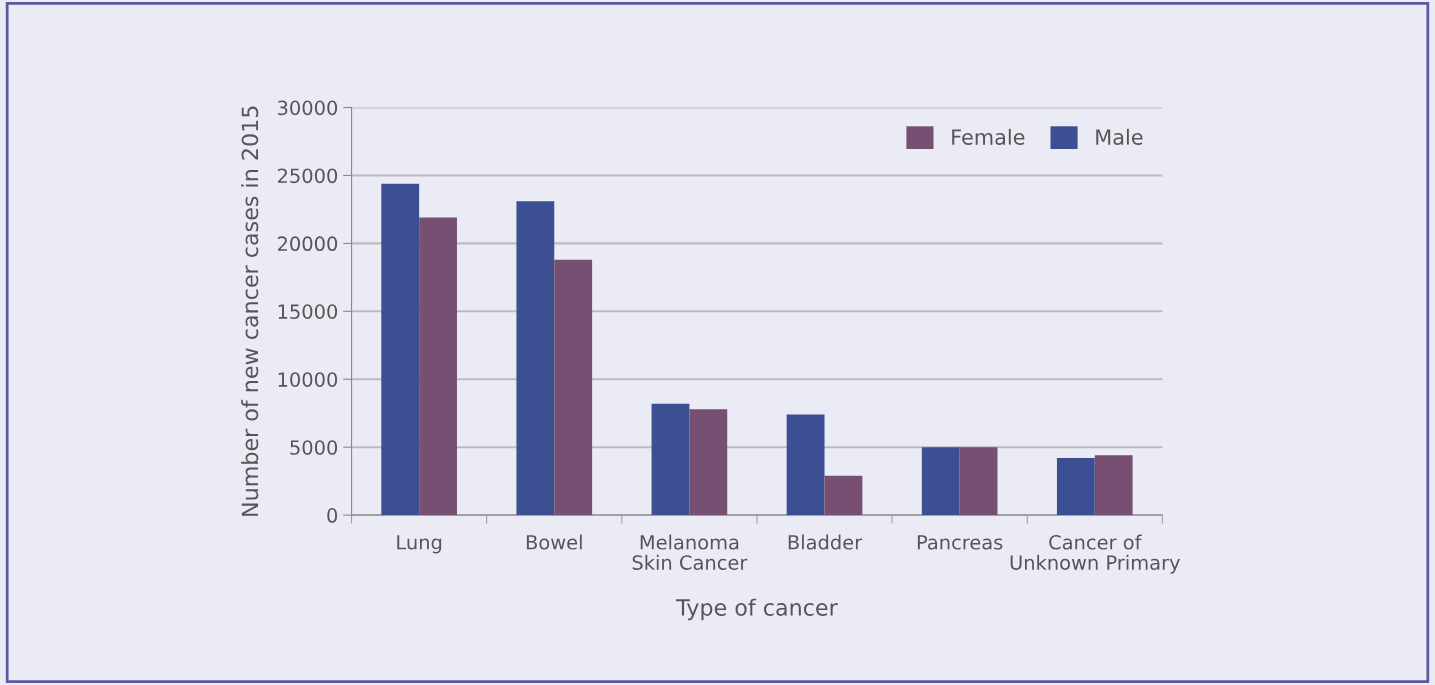  What do you see at coordinates (690, 552) in the screenshot?
I see `x-tick-label: Melanoma Skin Cancer` at bounding box center [690, 552].